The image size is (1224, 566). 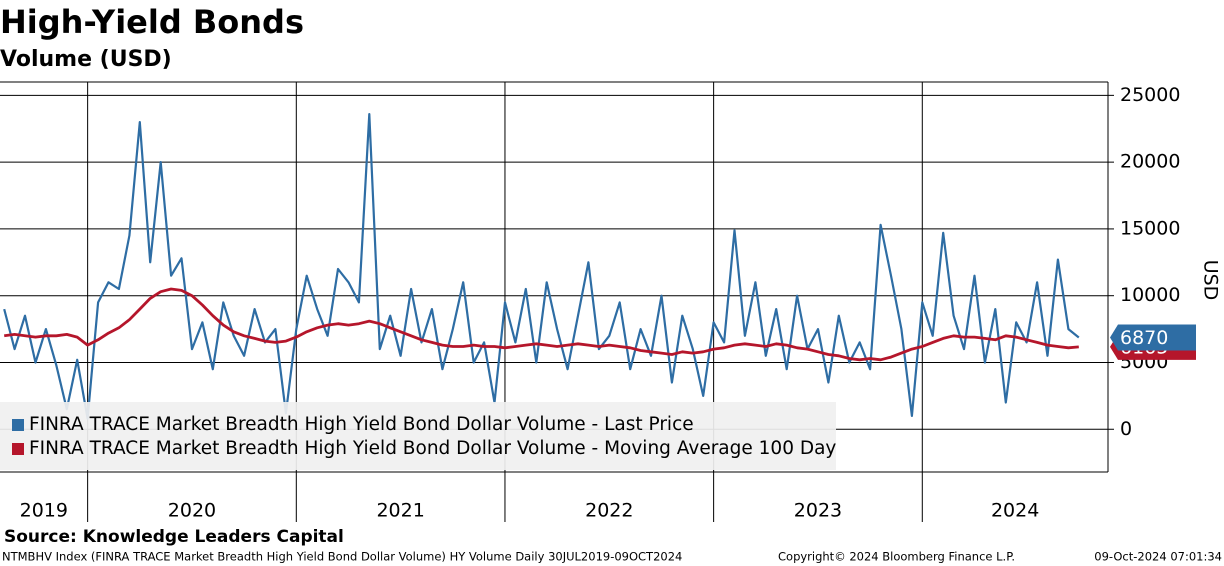 I want to click on source: Source: Knowledge Leaders Capital, so click(x=174, y=537).